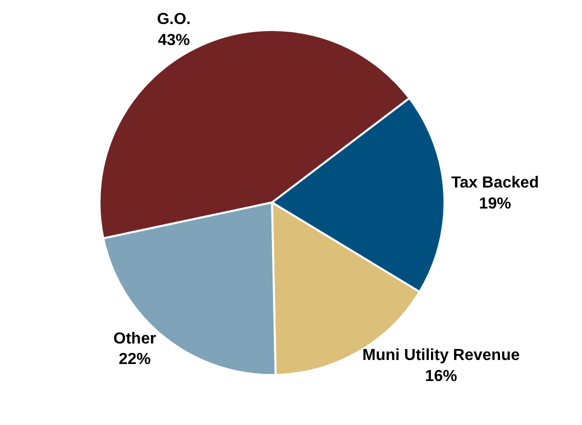 This screenshot has width=582, height=425. I want to click on data-label: 43%, so click(174, 40).